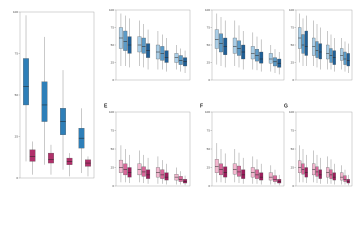 This screenshot has height=240, width=357. I want to click on plot-frame, so click(324, 149).